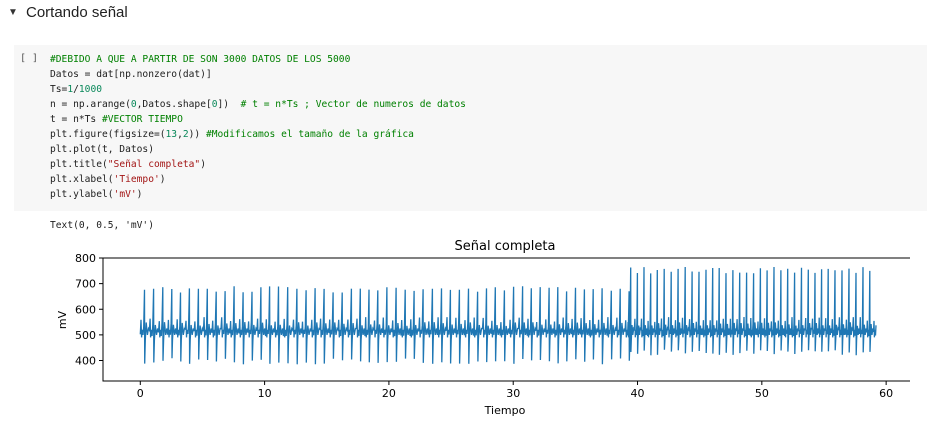 Image resolution: width=927 pixels, height=433 pixels. What do you see at coordinates (102, 149) in the screenshot?
I see `code-line: plt.plot(t, Datos)` at bounding box center [102, 149].